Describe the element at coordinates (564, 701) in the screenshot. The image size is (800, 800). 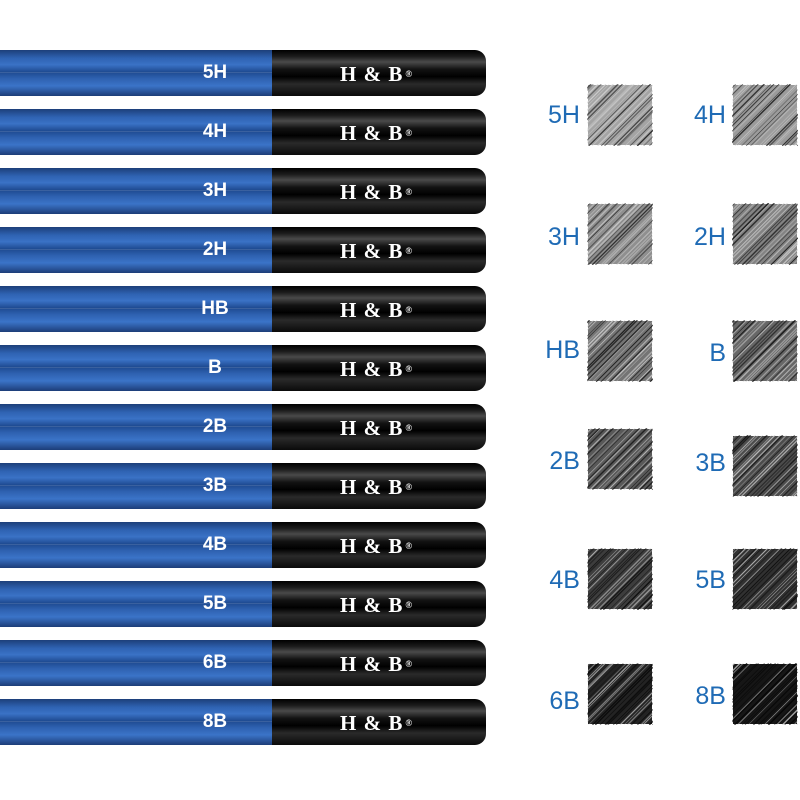
I see `swatch-label-6b: 6B` at that location.